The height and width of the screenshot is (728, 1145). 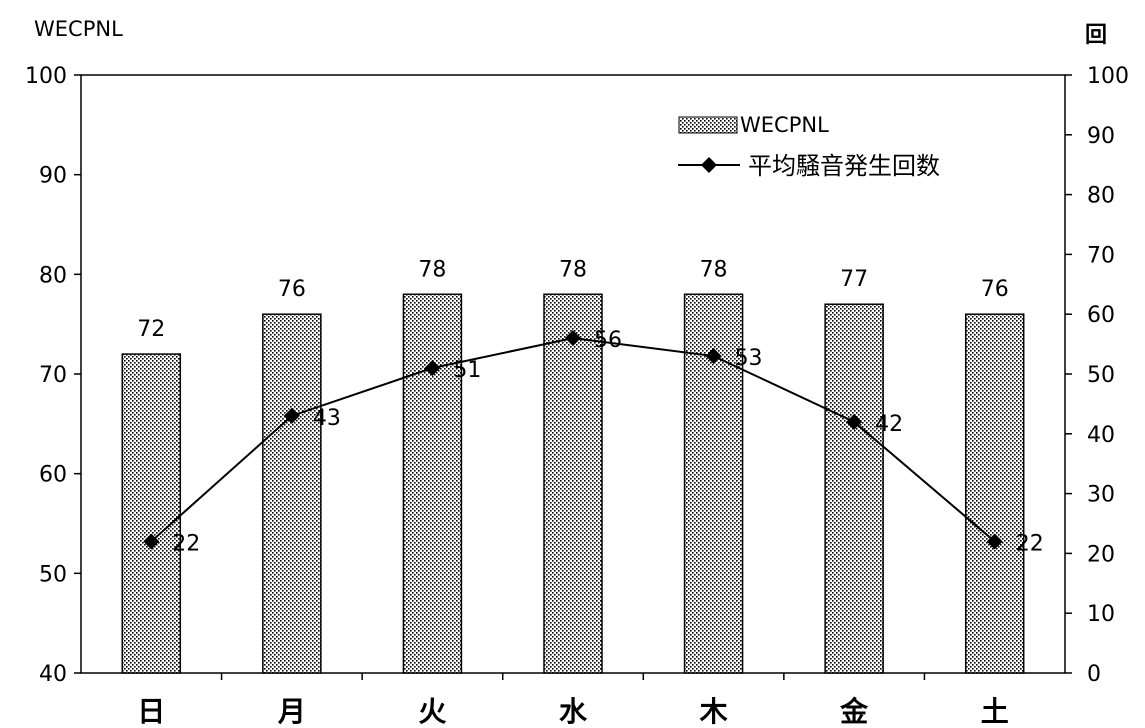 I want to click on right-tick-label: 80, so click(x=1101, y=196).